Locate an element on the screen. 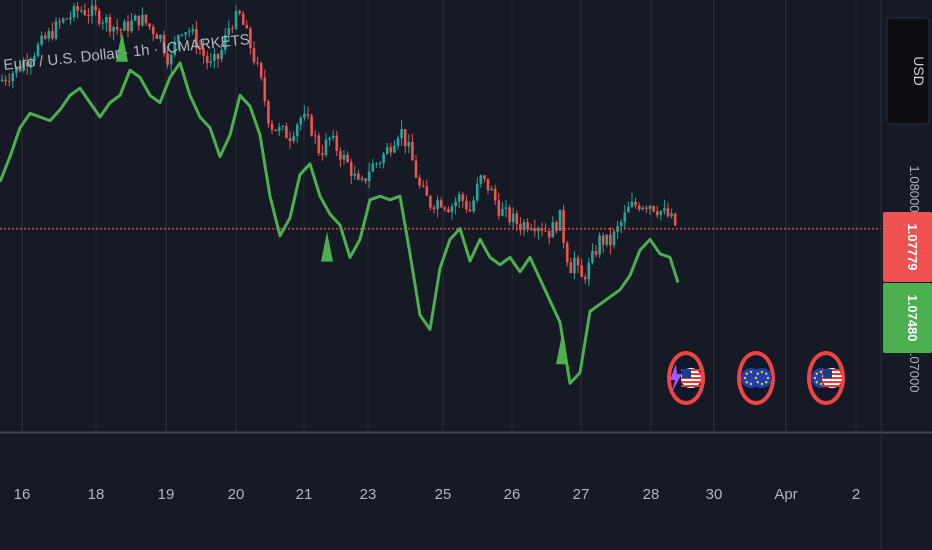  flash-icon is located at coordinates (676, 378).